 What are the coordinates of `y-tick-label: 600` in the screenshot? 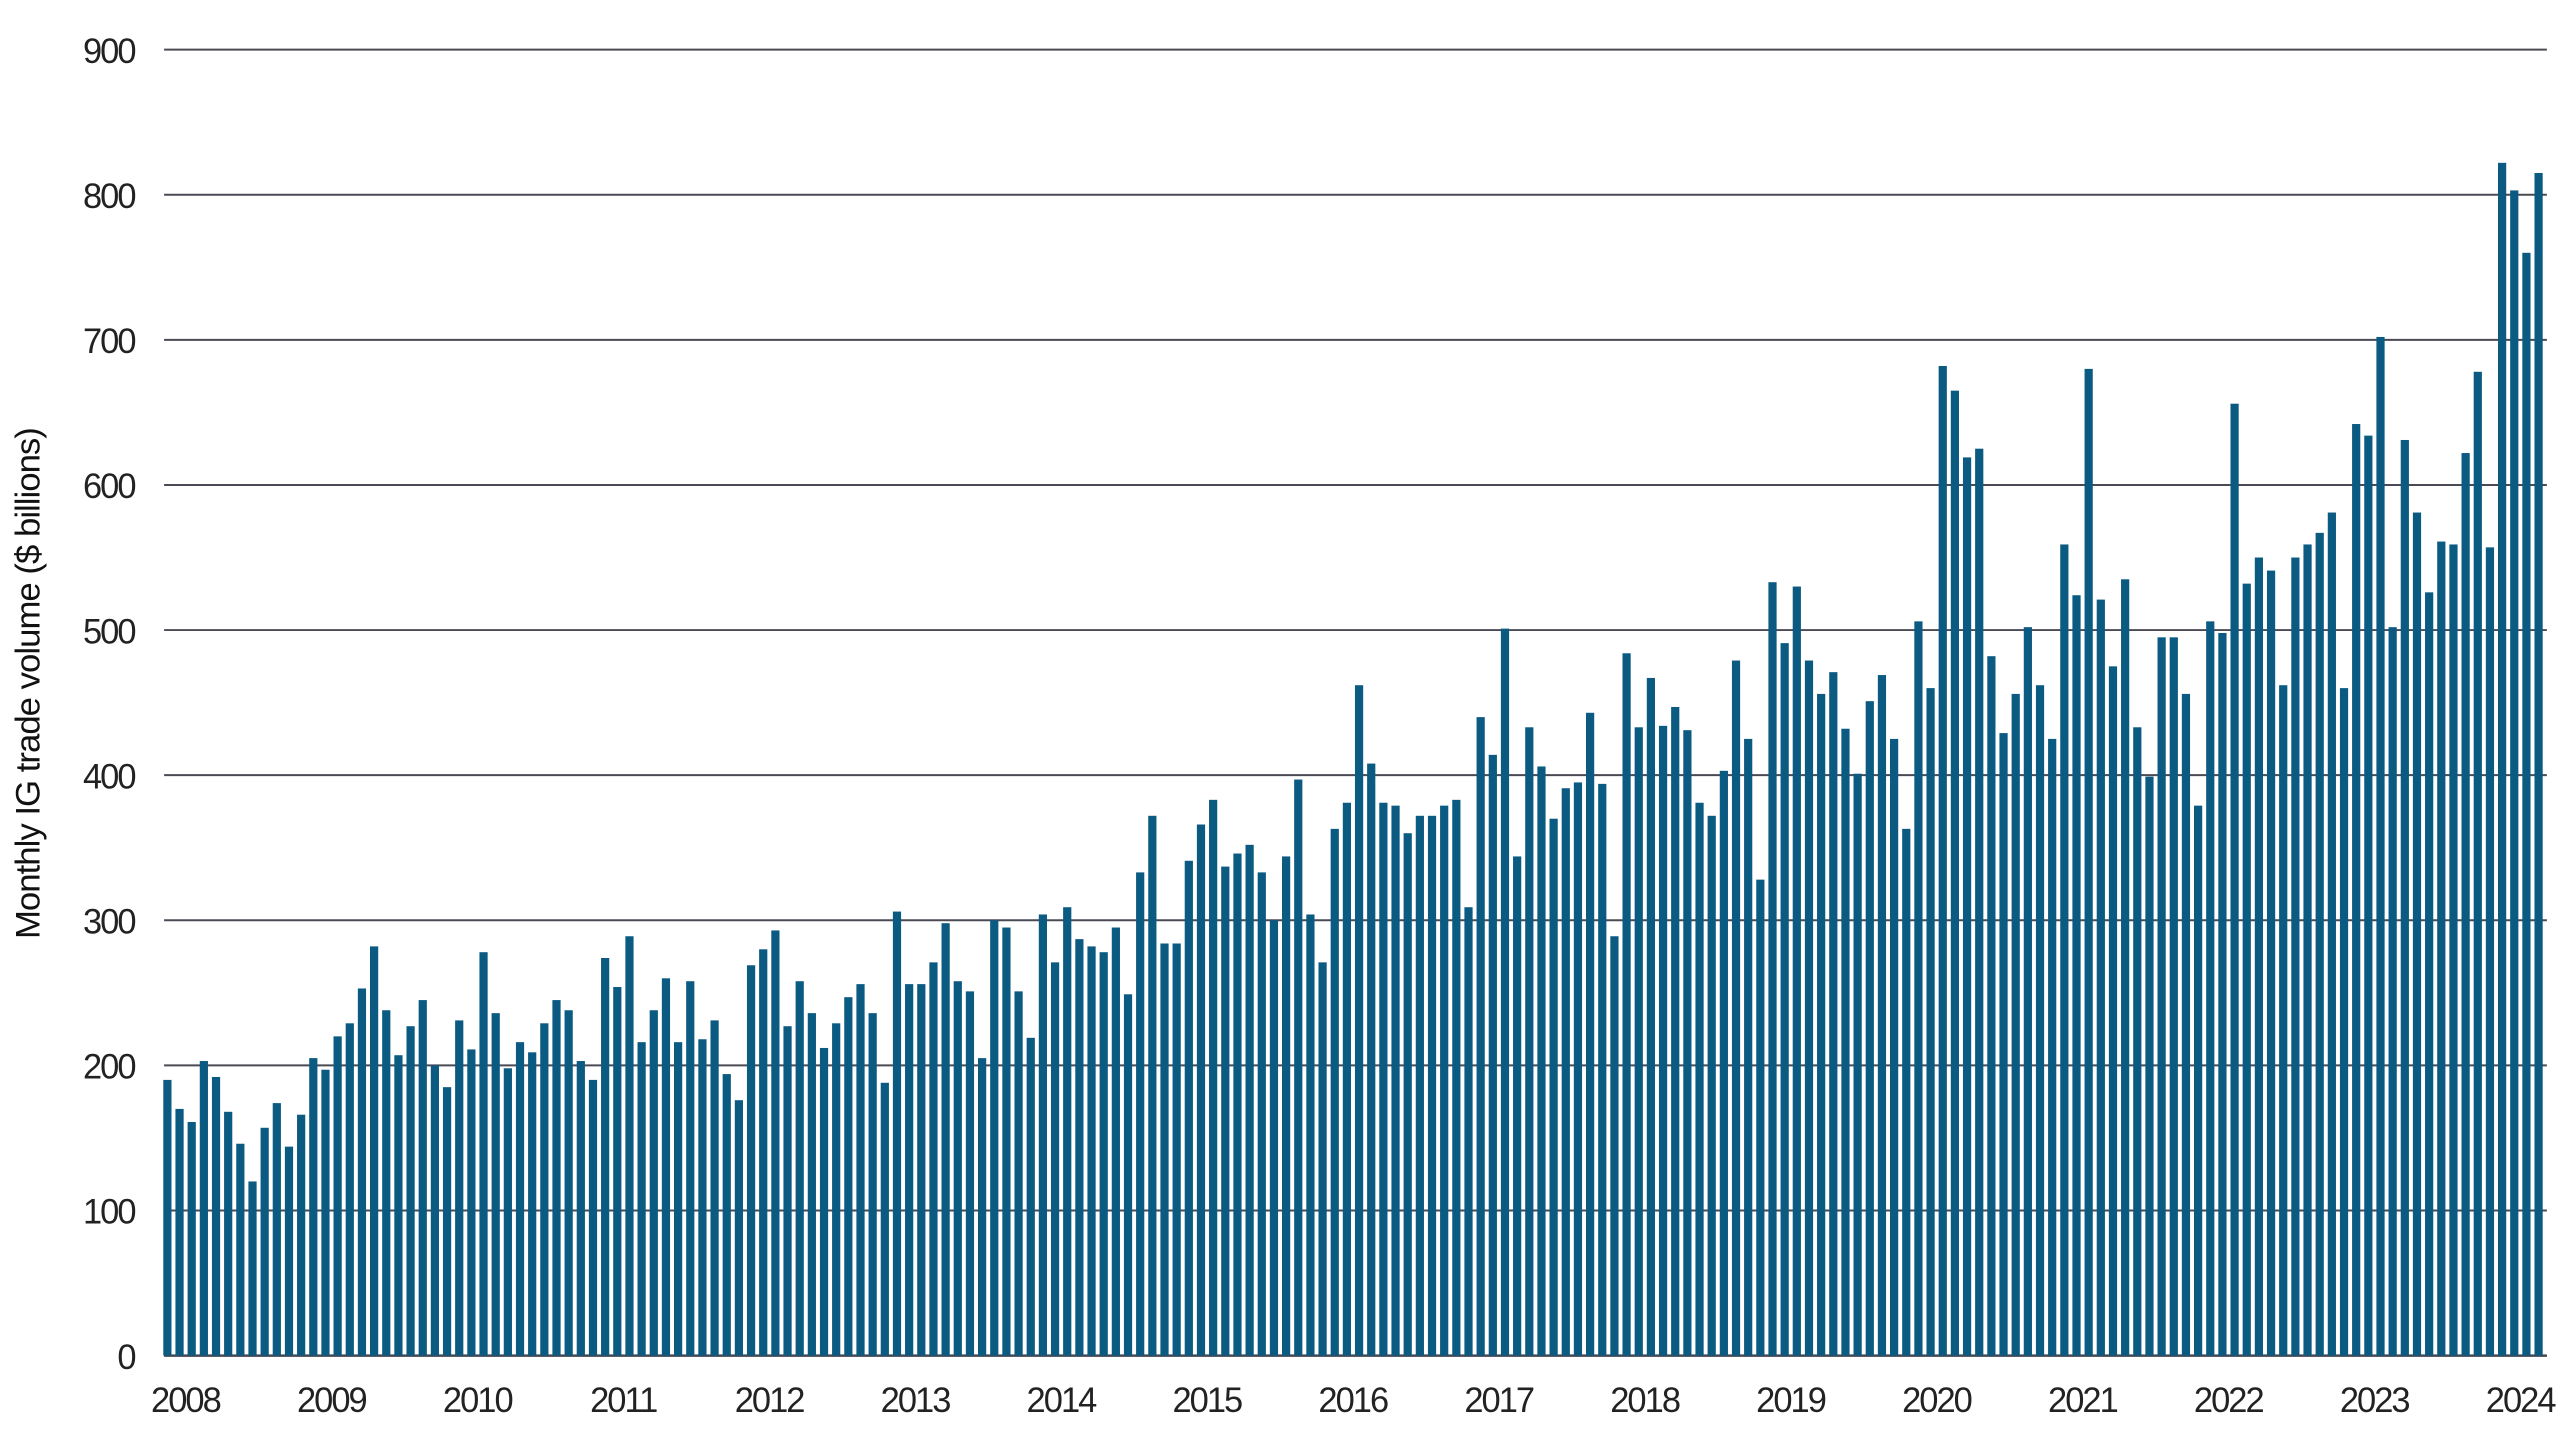 It's located at (109, 487).